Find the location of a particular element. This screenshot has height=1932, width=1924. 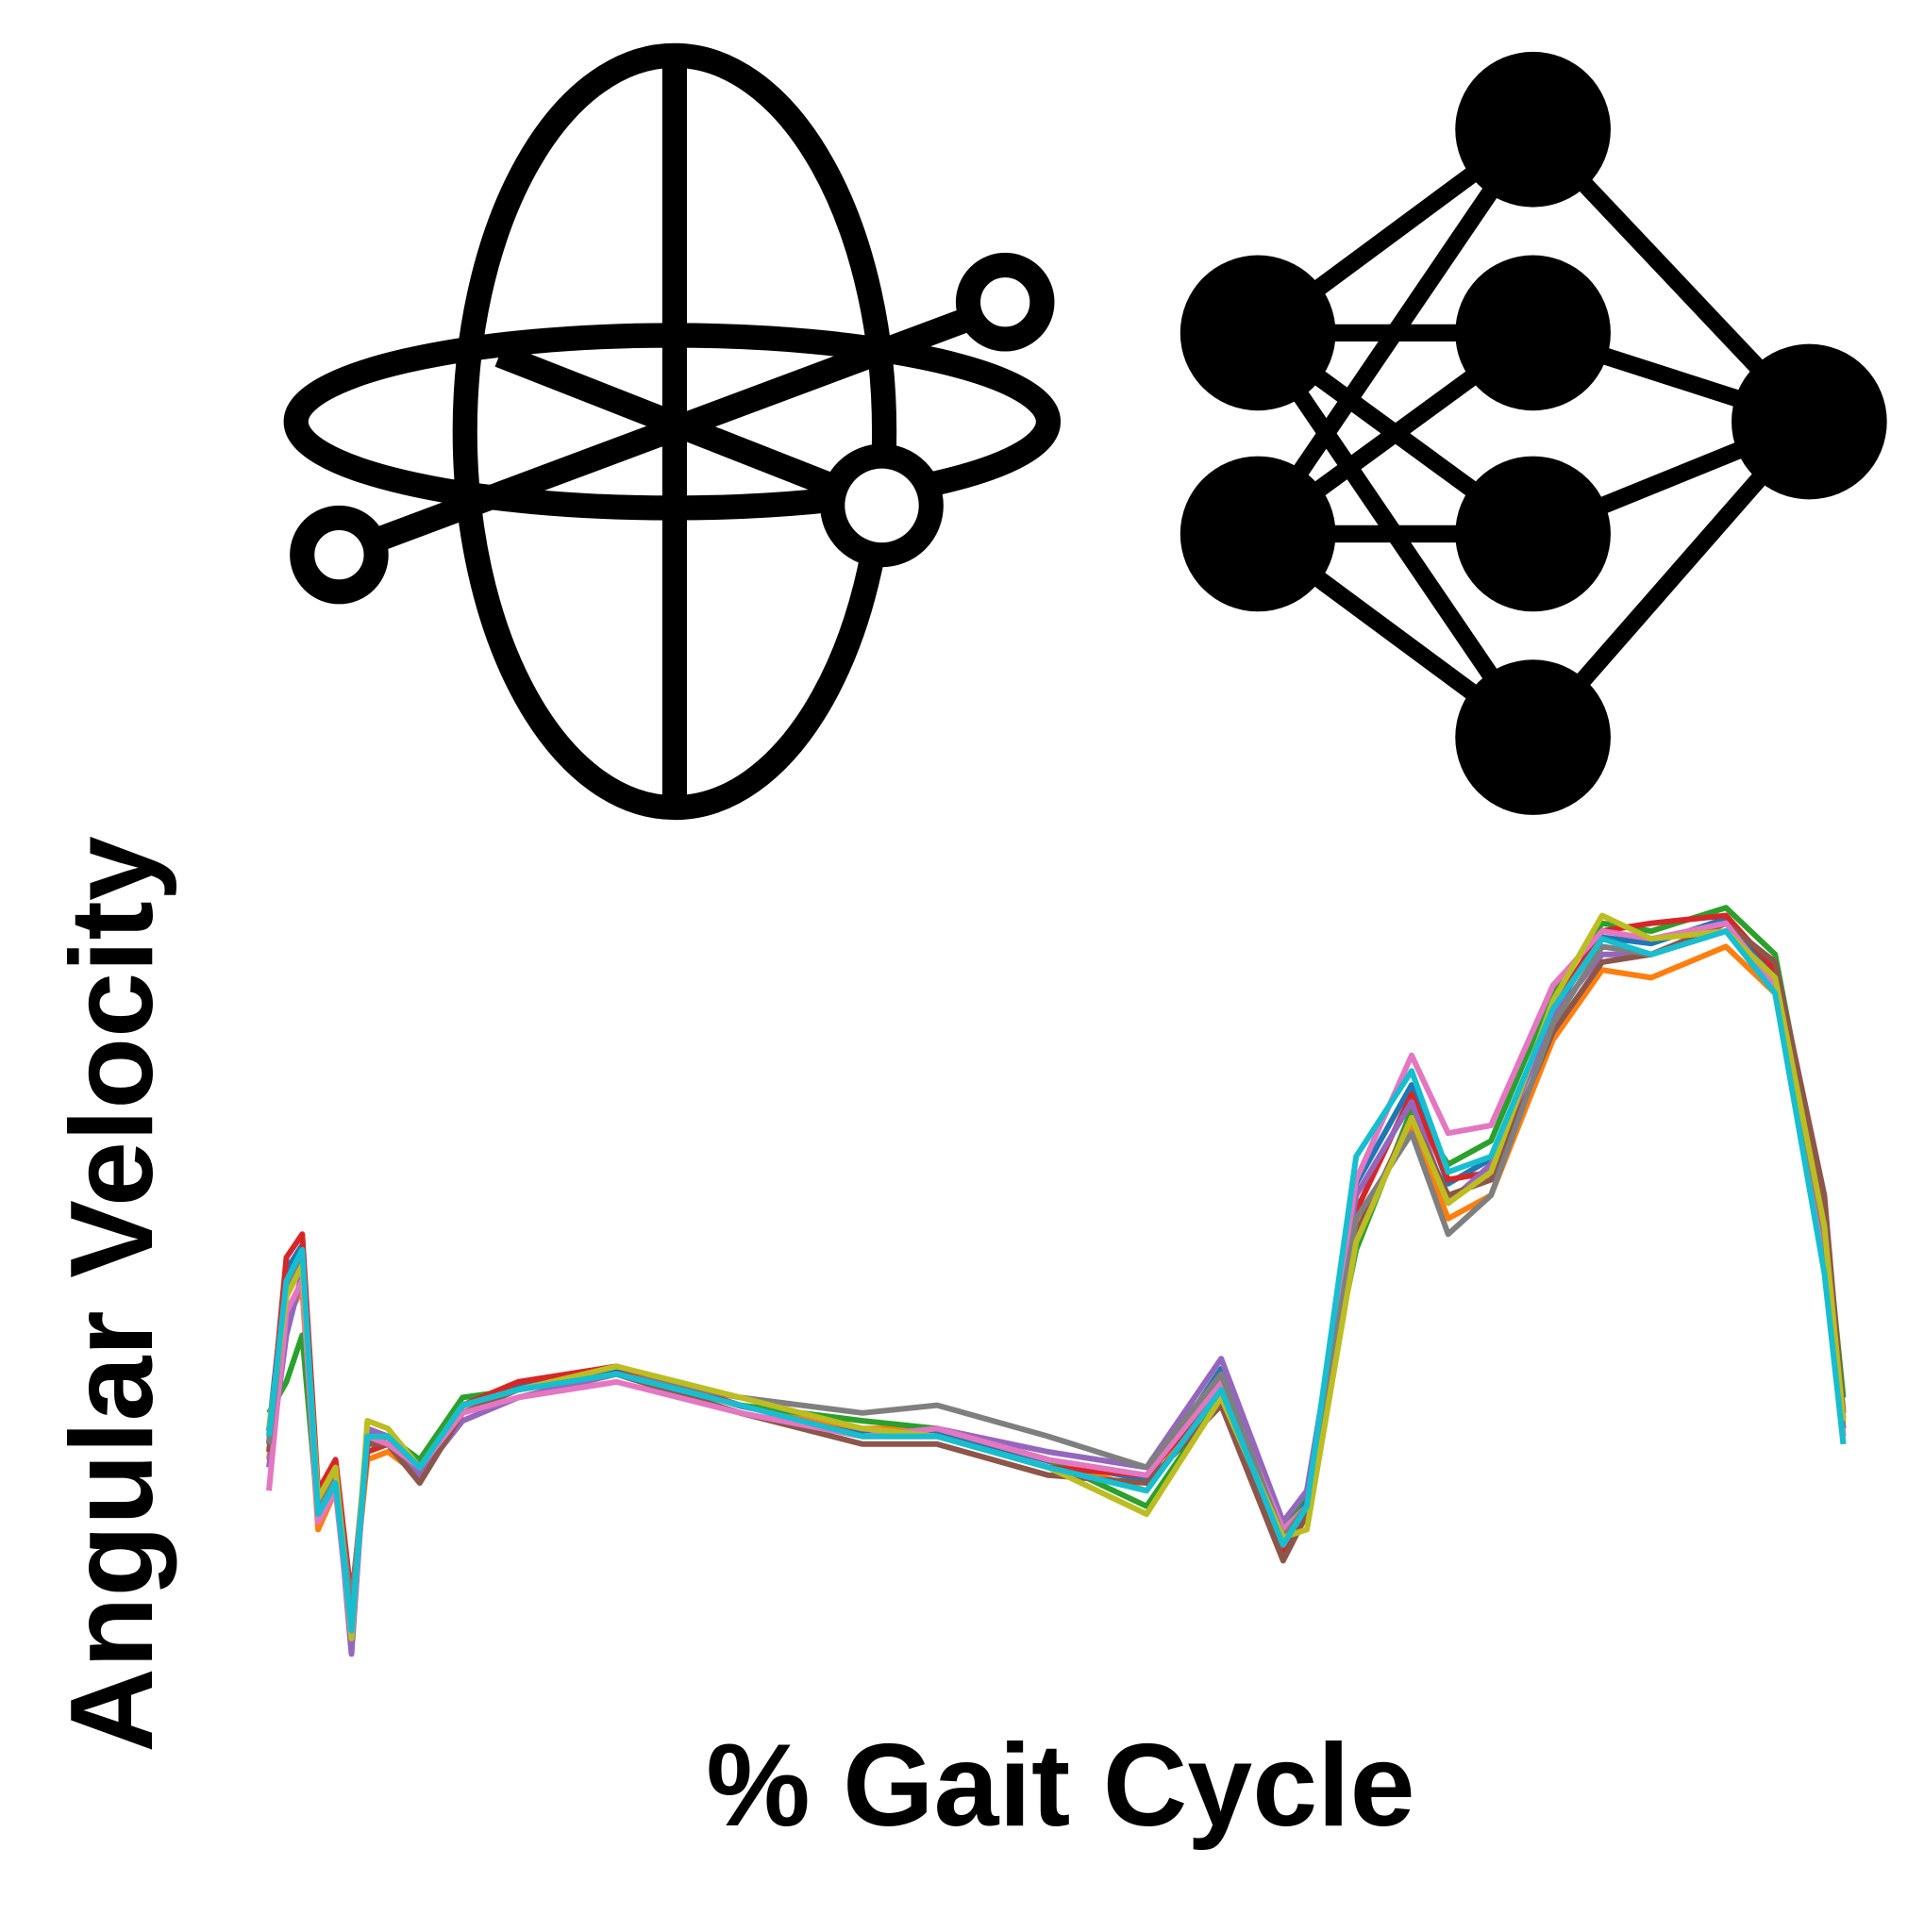

network-icon is located at coordinates (1533, 433).